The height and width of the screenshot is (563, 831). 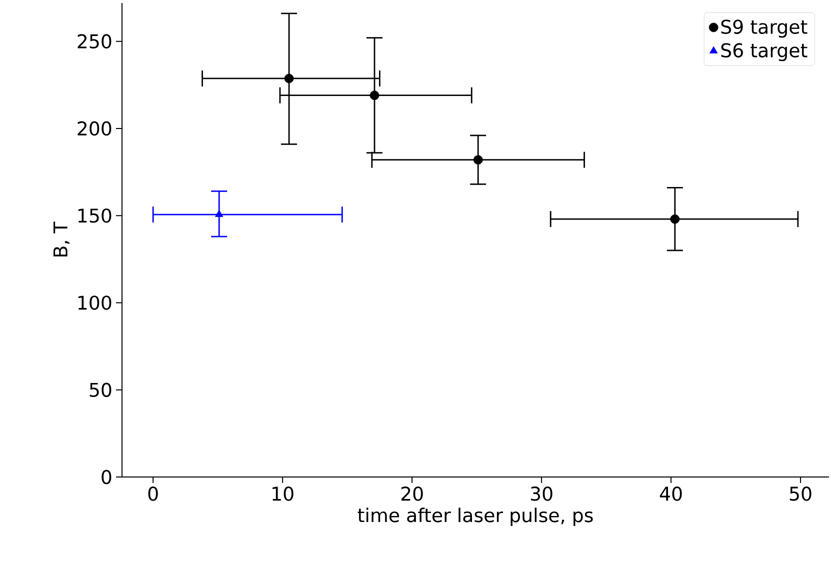 What do you see at coordinates (412, 493) in the screenshot?
I see `x-tick-label: 20` at bounding box center [412, 493].